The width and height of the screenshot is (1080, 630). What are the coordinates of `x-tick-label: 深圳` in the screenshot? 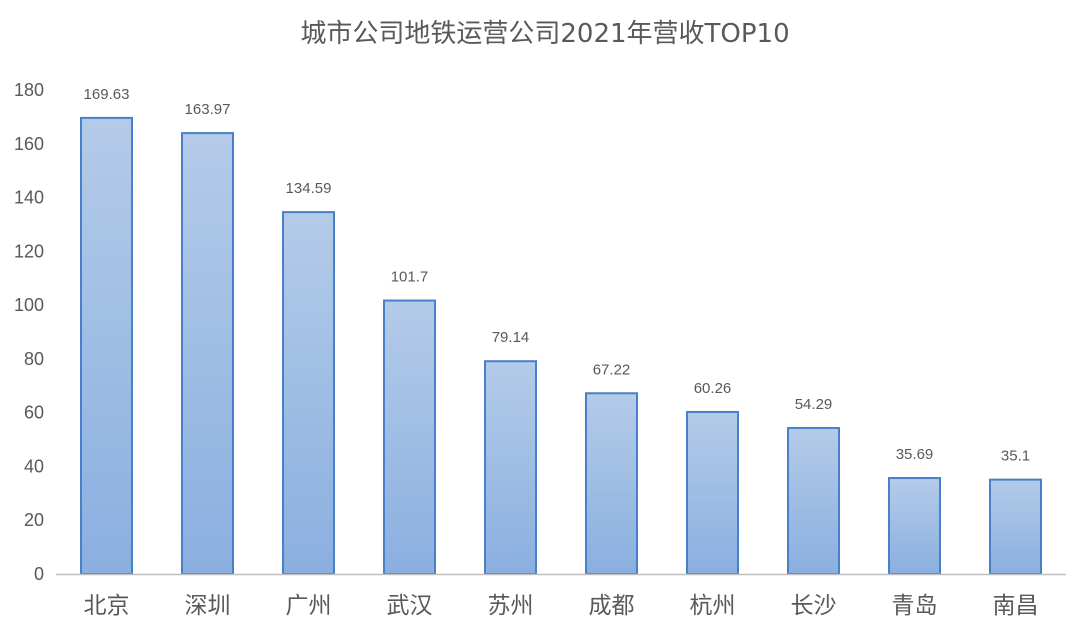 It's located at (208, 606).